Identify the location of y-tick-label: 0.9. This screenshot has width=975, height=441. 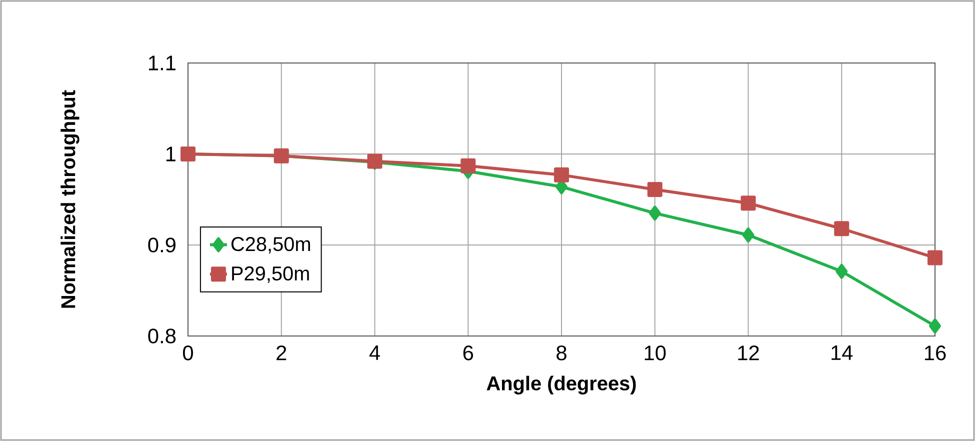
(162, 245).